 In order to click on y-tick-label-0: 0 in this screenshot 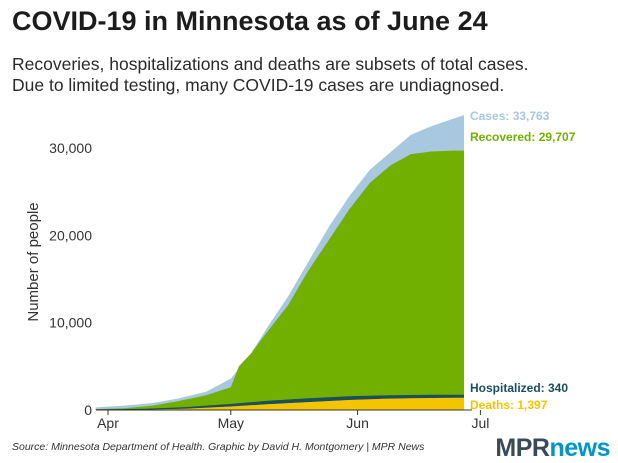, I will do `click(88, 410)`.